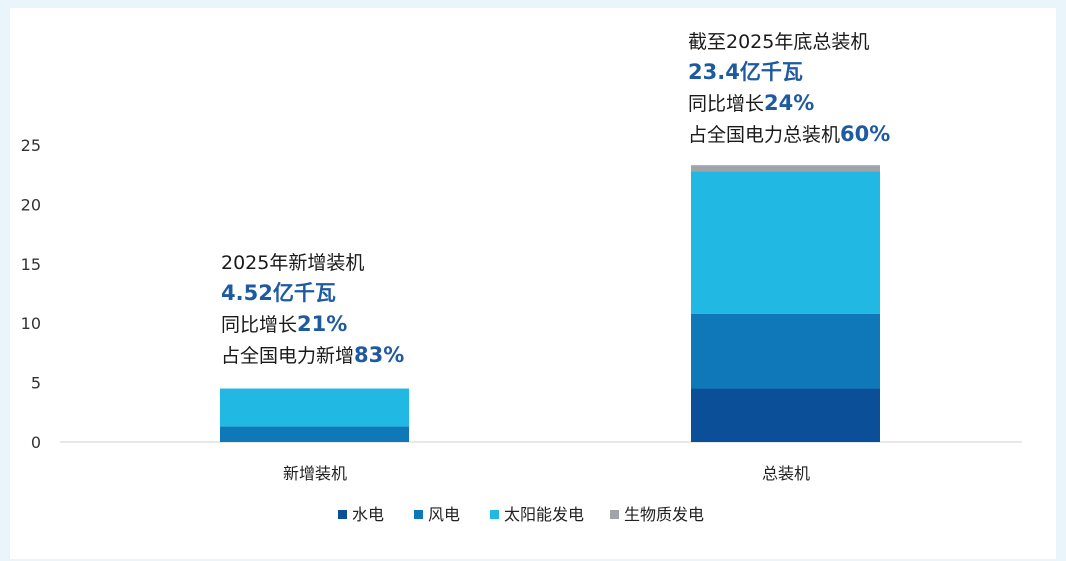 This screenshot has width=1066, height=561. What do you see at coordinates (789, 88) in the screenshot?
I see `annotation-total: 截至2025年底总装机 23.4亿千瓦 同比增长24% 占全国电力总装机60%` at bounding box center [789, 88].